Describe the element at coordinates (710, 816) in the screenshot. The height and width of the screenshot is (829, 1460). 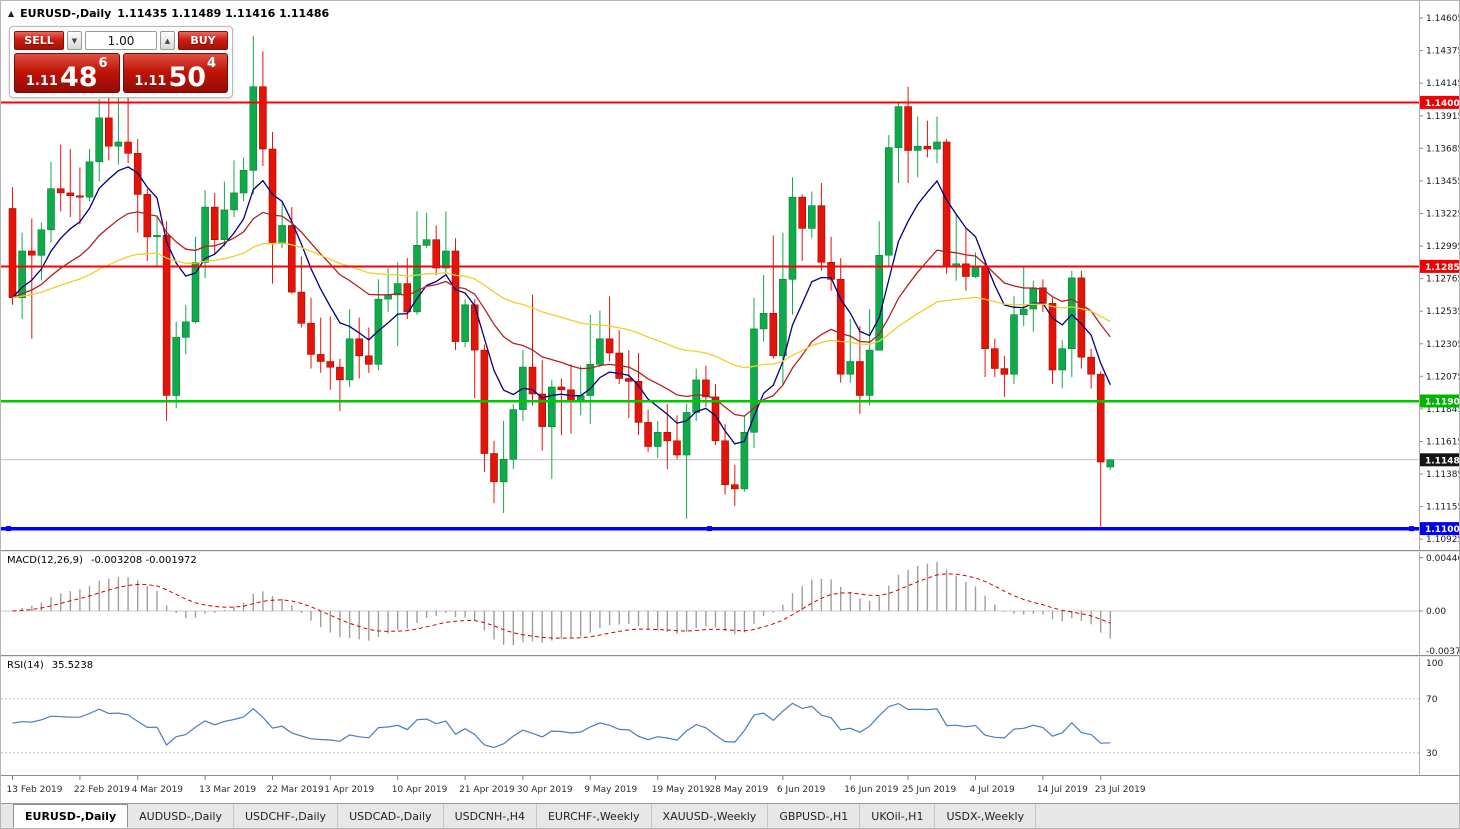
I see `tab-xauusd-weekly: XAUUSD-,Weekly` at that location.